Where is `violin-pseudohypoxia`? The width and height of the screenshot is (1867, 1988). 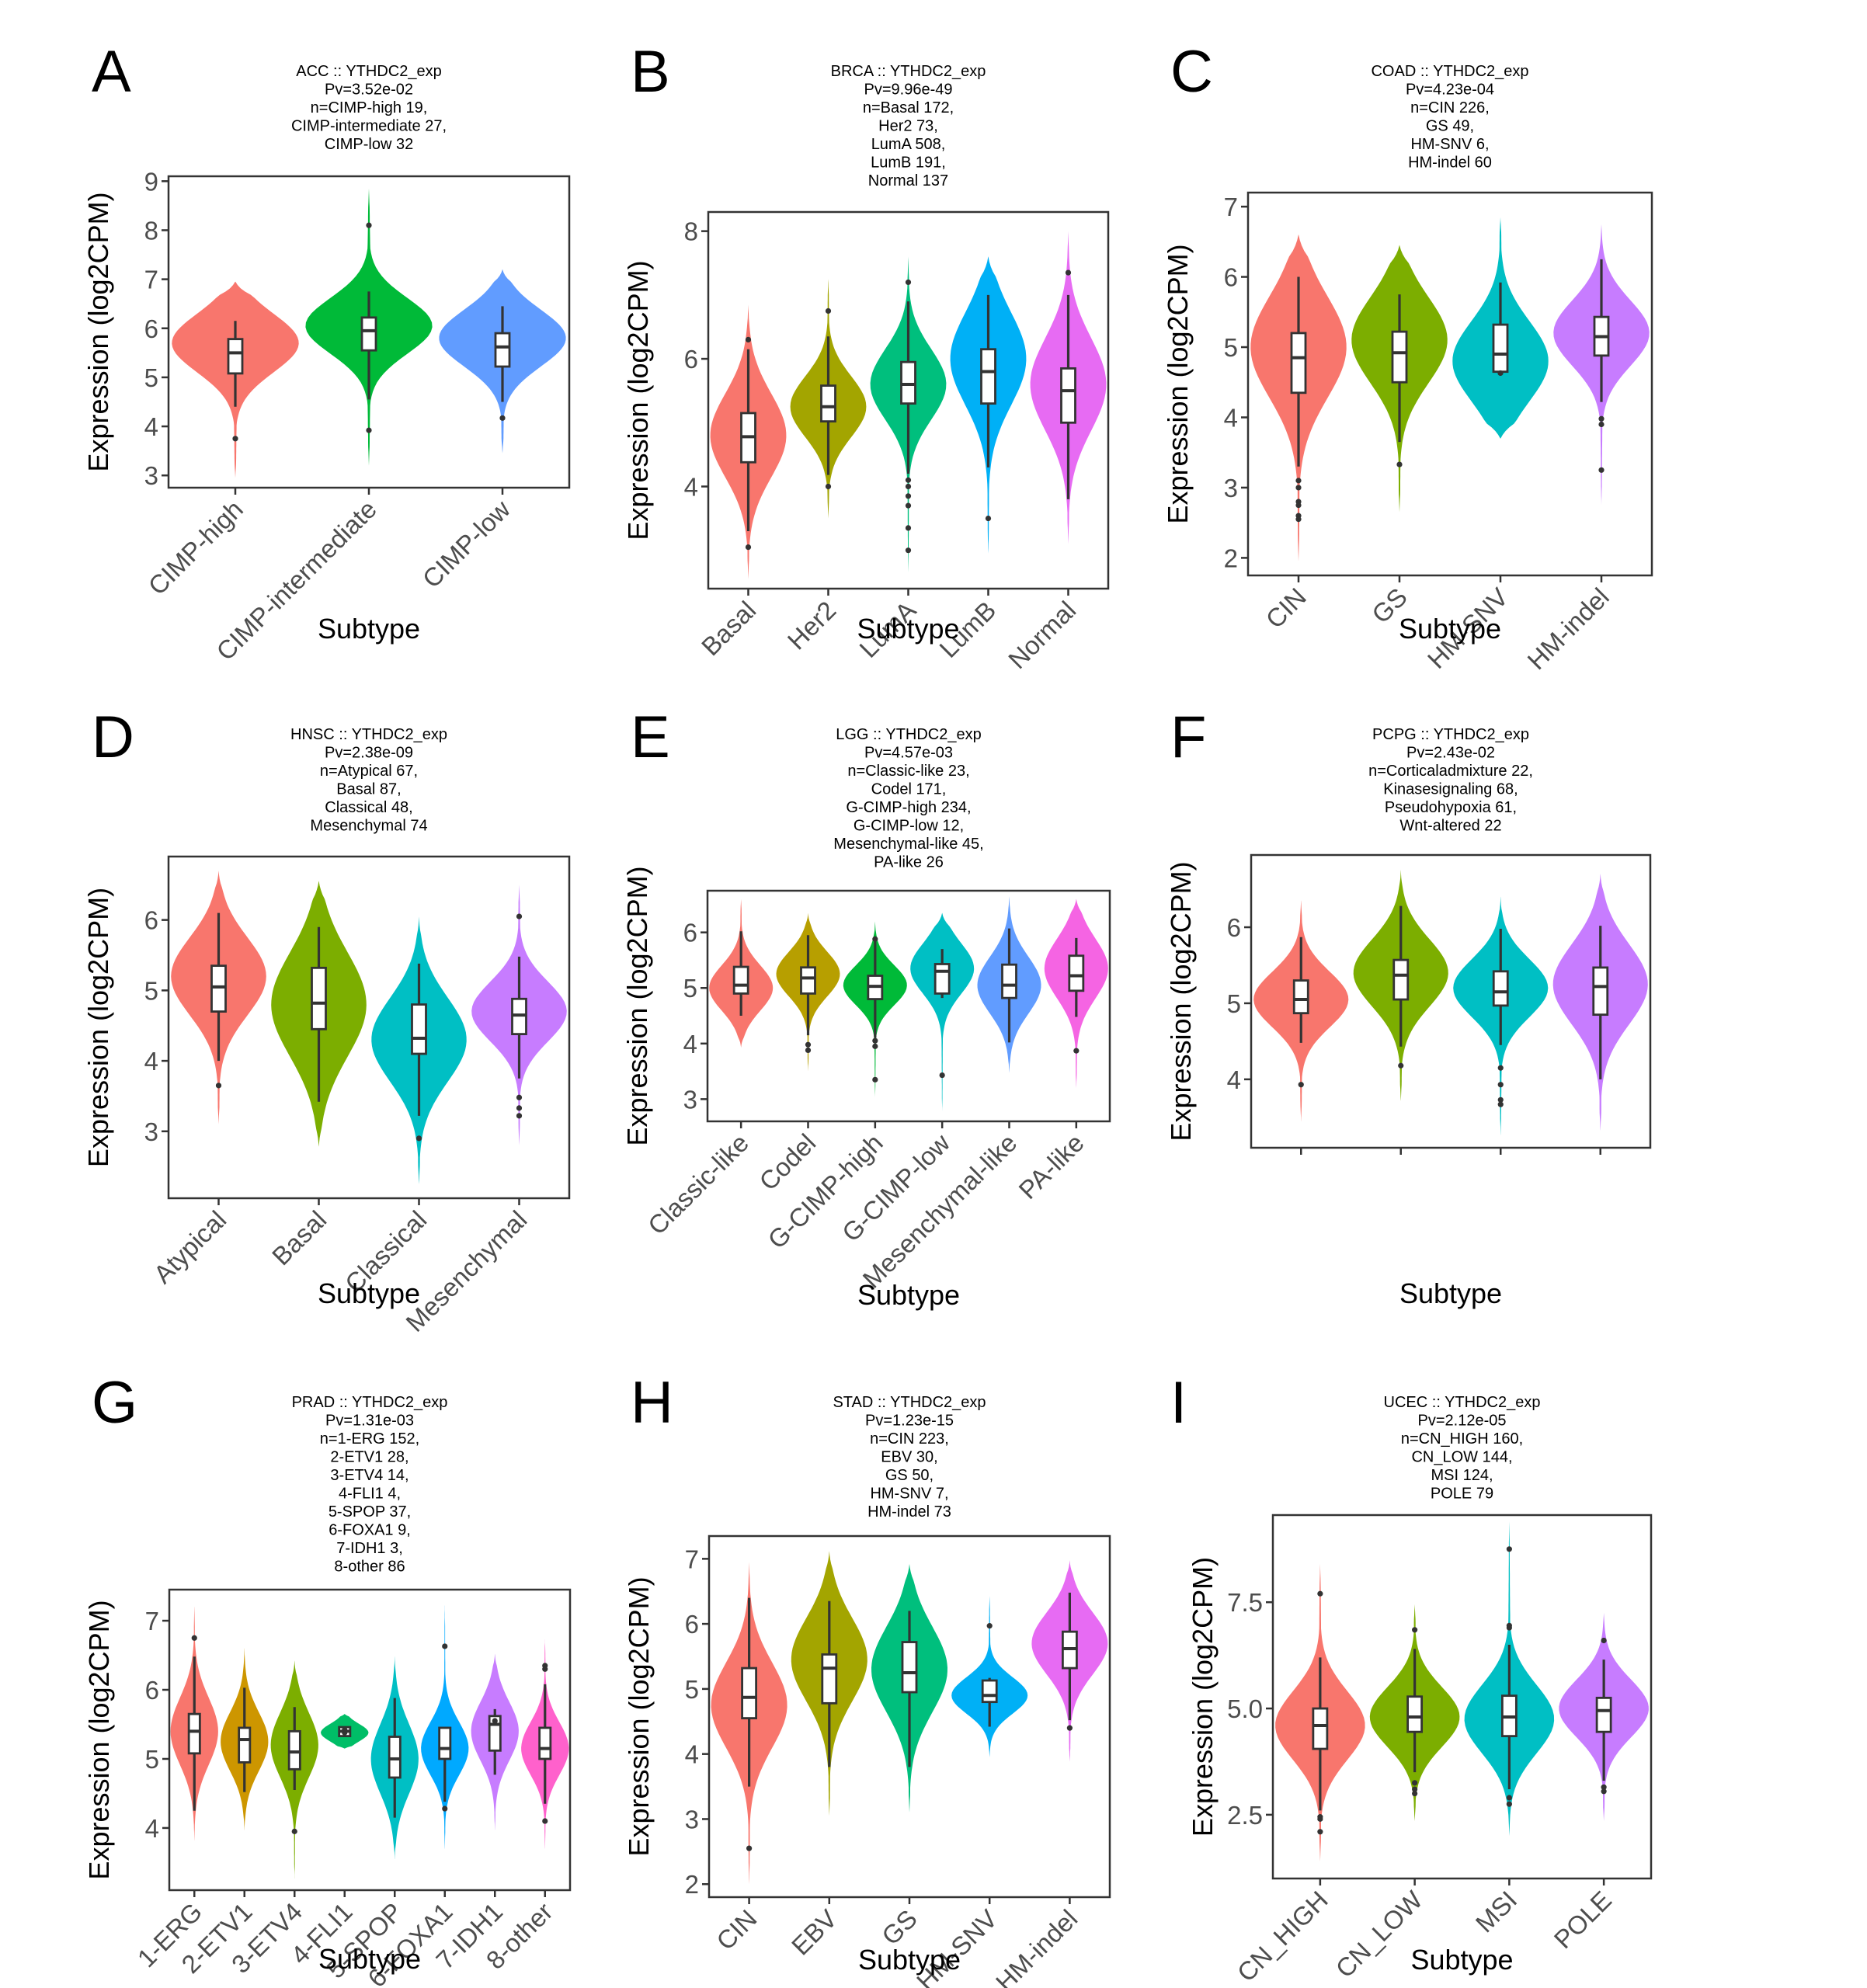
violin-pseudohypoxia is located at coordinates (1501, 1015).